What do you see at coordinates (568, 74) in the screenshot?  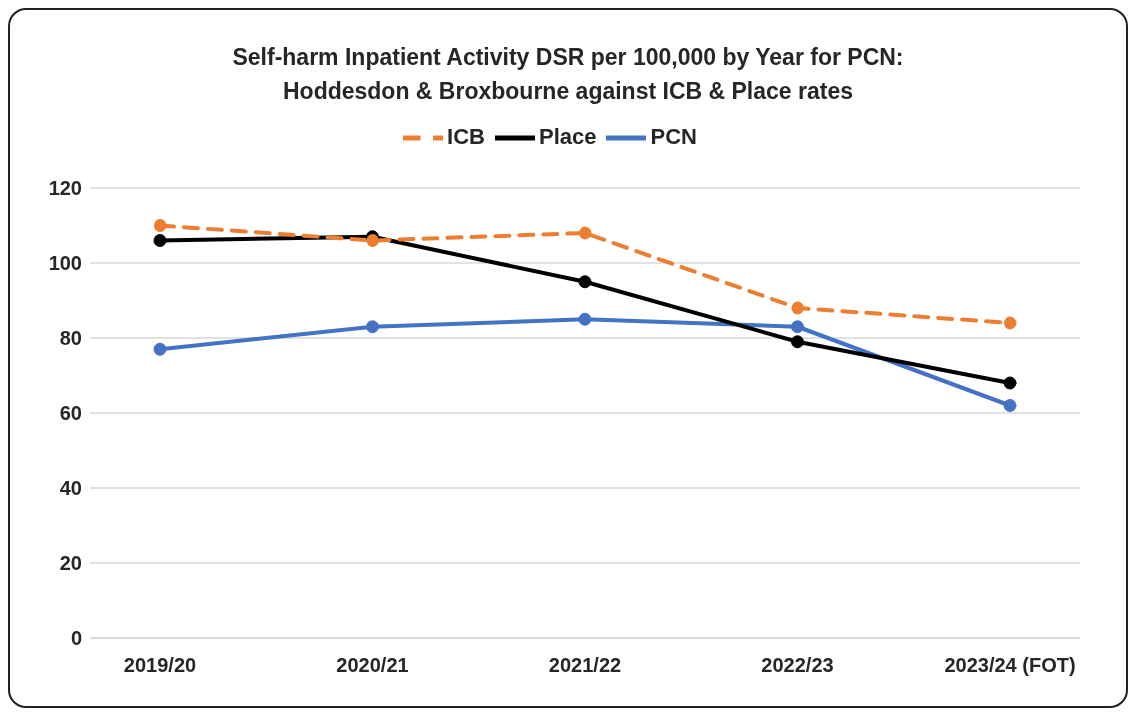 I see `chart-title: Self-harm Inpatient Activity DSR per 100,000 by Year for PCN: Hoddesdon & Broxbourne against ICB & Place rates` at bounding box center [568, 74].